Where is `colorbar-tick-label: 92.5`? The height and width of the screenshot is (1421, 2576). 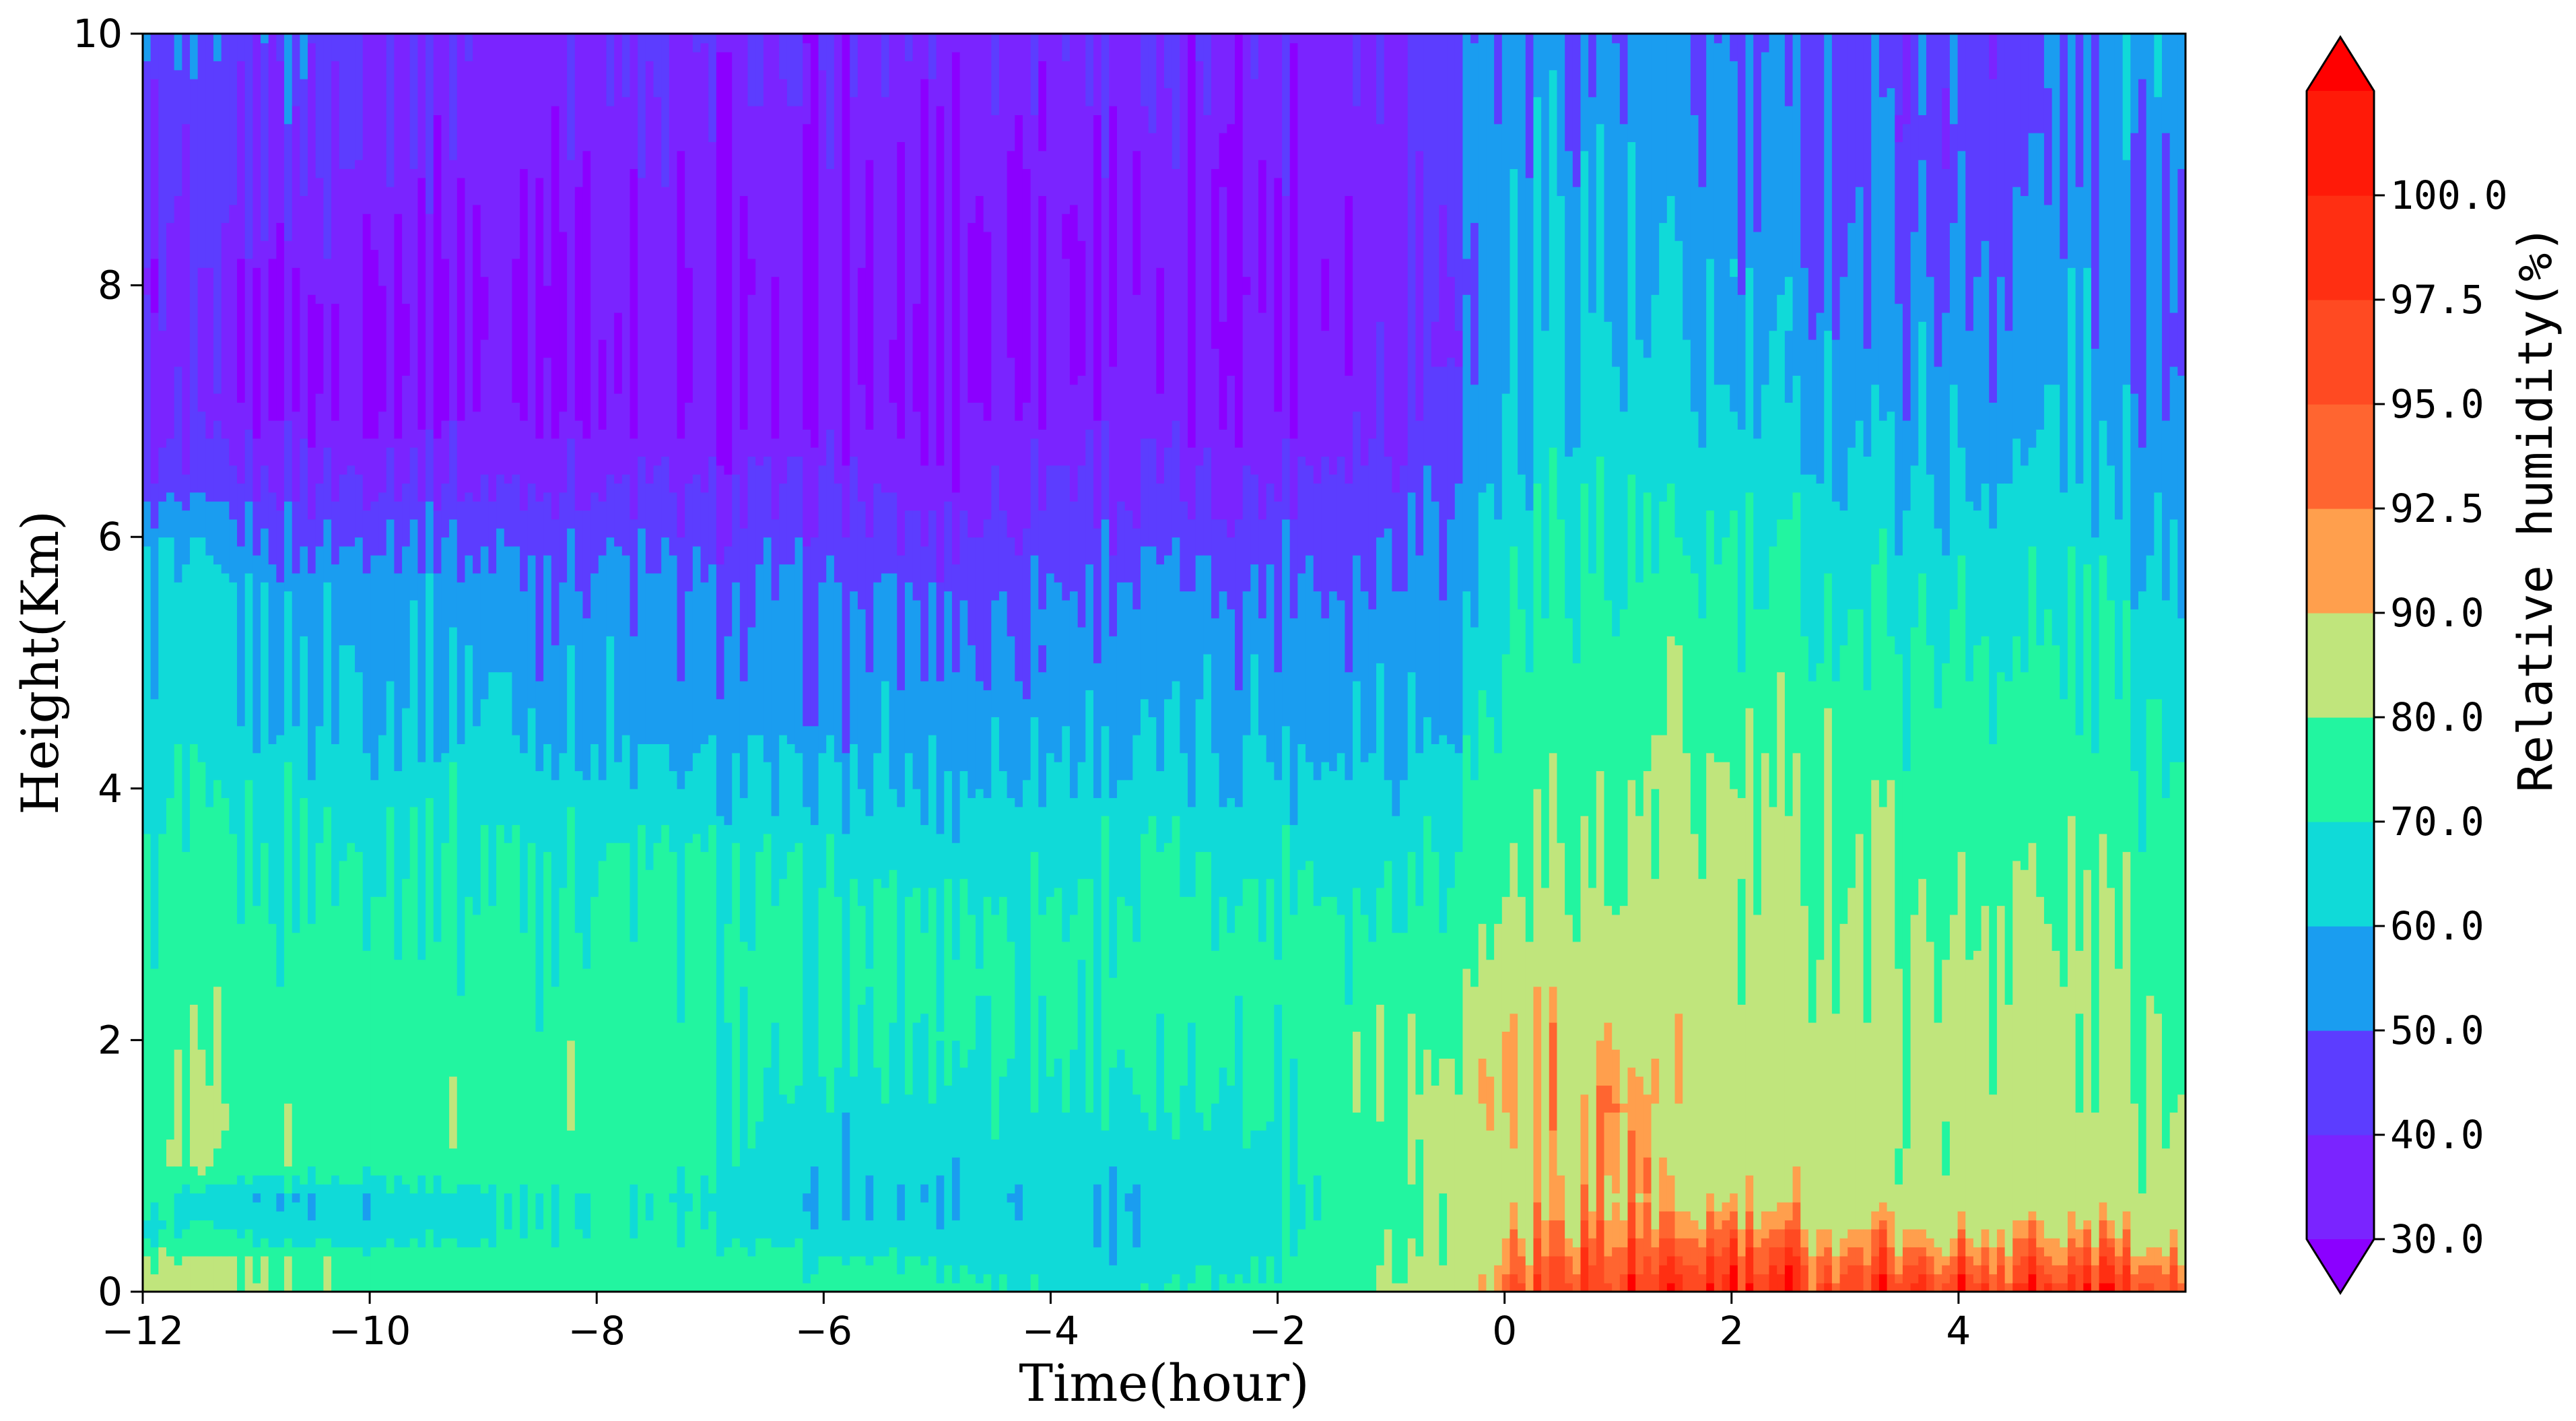
colorbar-tick-label: 92.5 is located at coordinates (2437, 509).